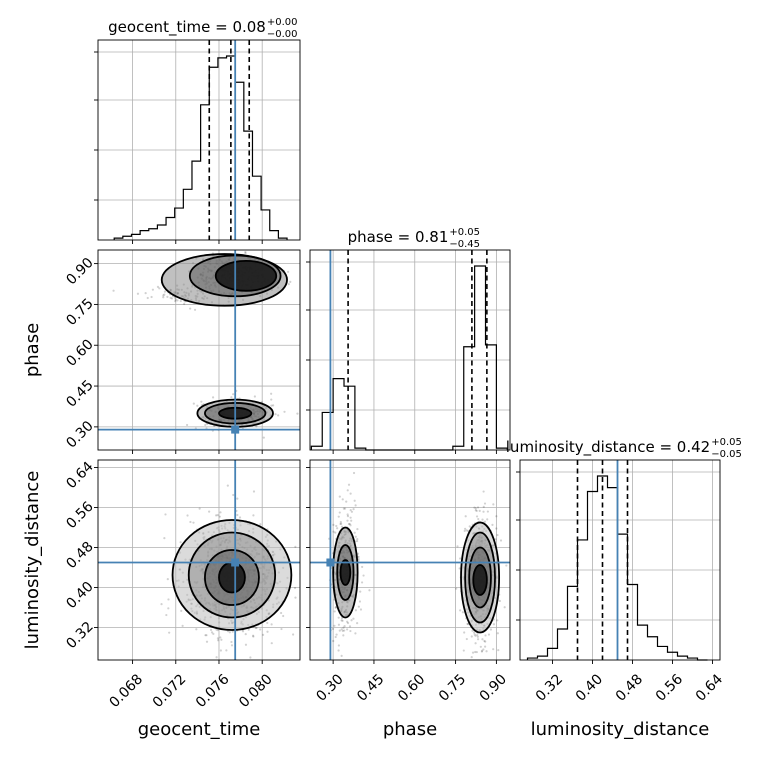  Describe the element at coordinates (480, 580) in the screenshot. I see `contour-level` at that location.